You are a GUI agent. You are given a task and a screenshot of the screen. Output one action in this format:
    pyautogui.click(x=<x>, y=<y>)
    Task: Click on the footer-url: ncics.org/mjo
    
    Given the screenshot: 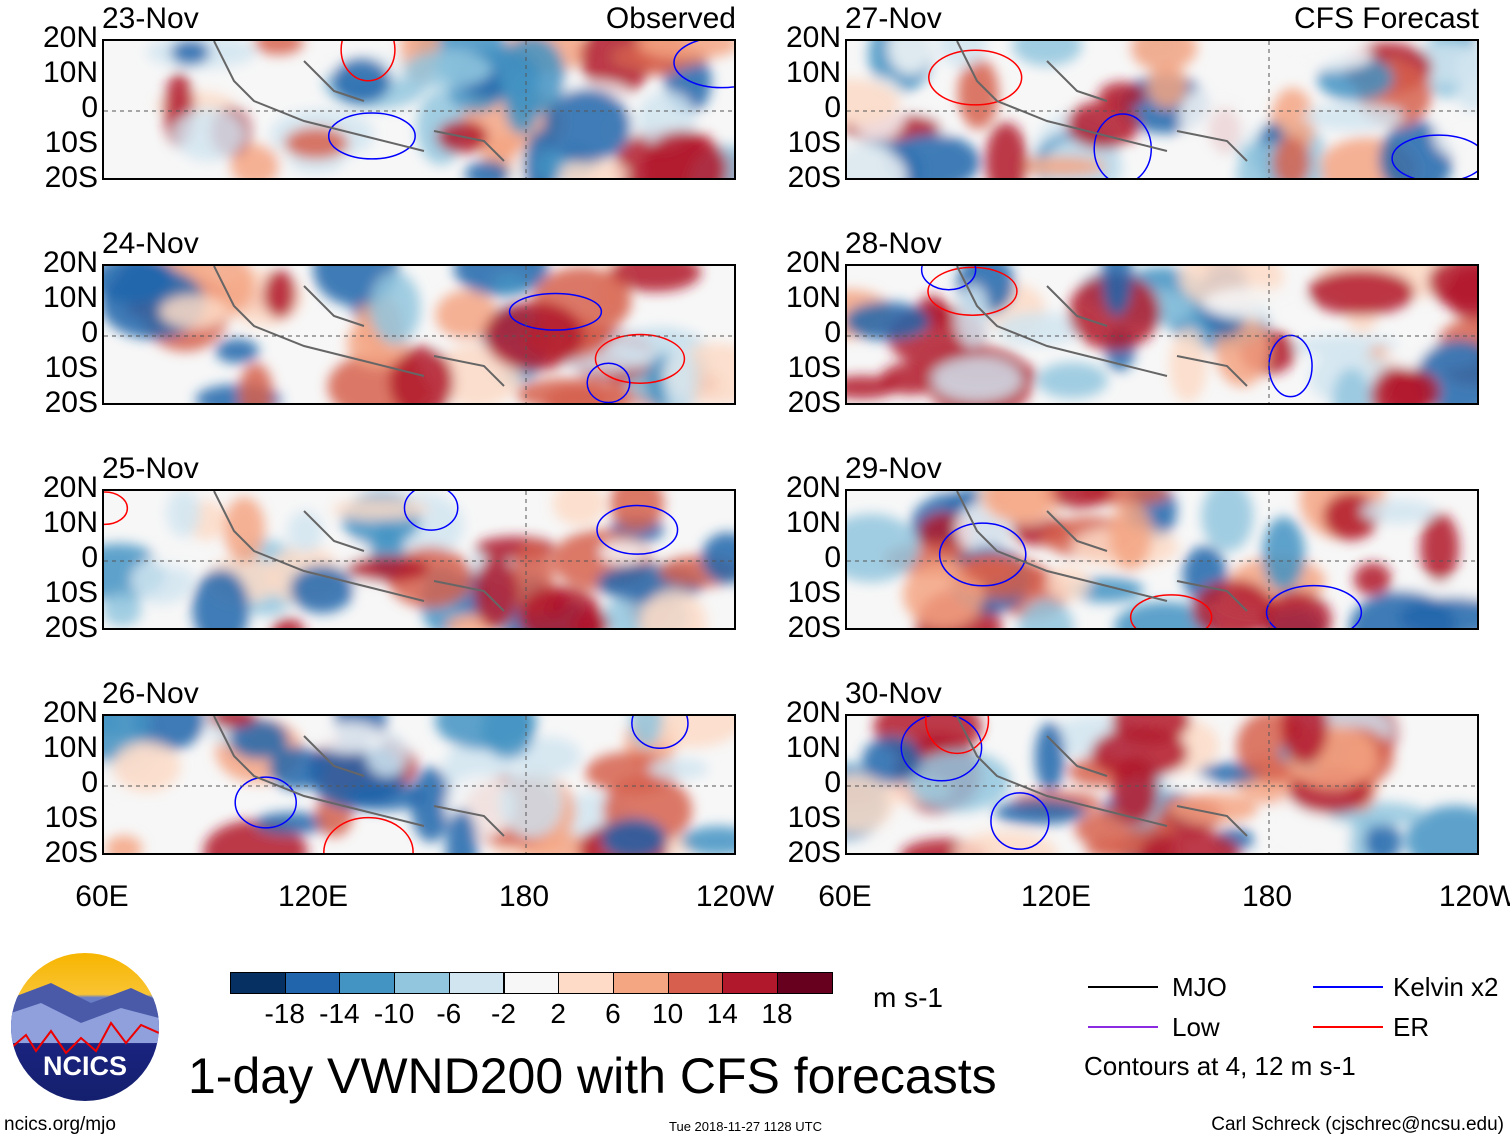 What is the action you would take?
    pyautogui.click(x=60, y=1124)
    